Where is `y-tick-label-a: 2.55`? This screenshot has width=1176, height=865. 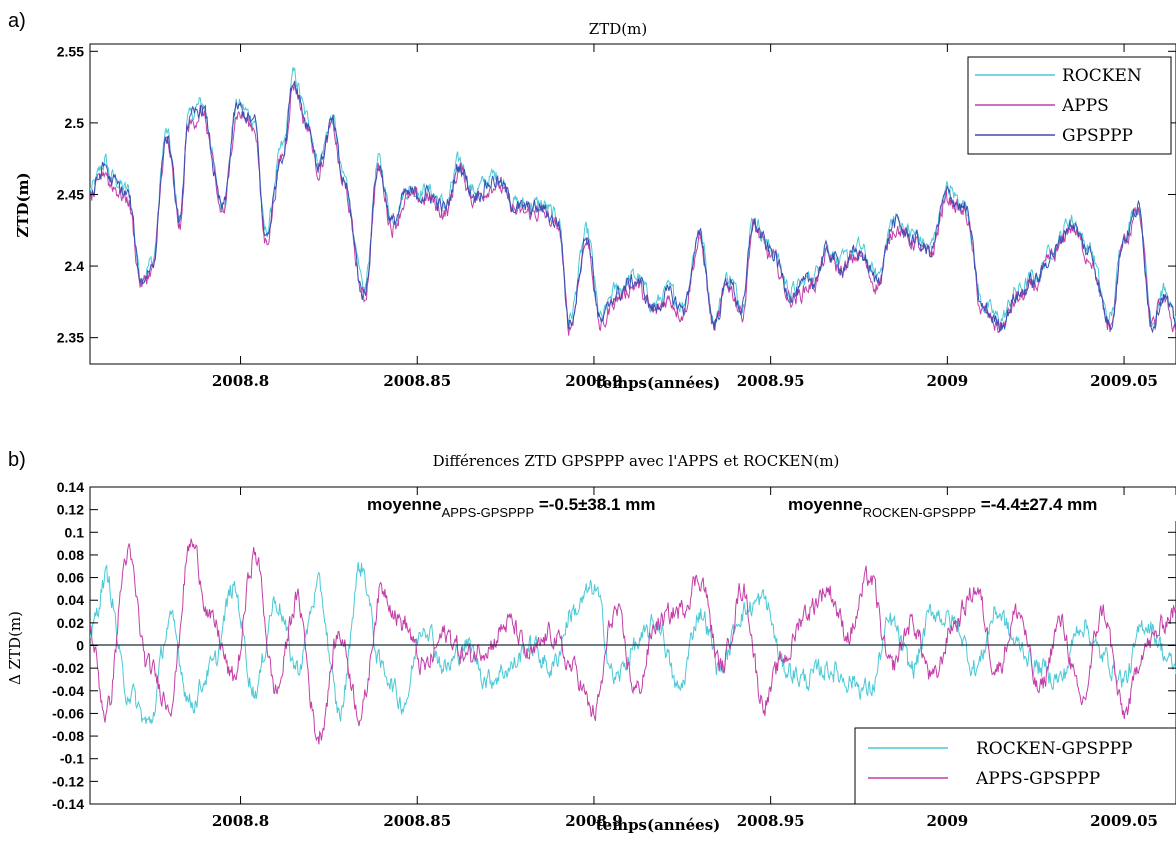
y-tick-label-a: 2.55 is located at coordinates (70, 51).